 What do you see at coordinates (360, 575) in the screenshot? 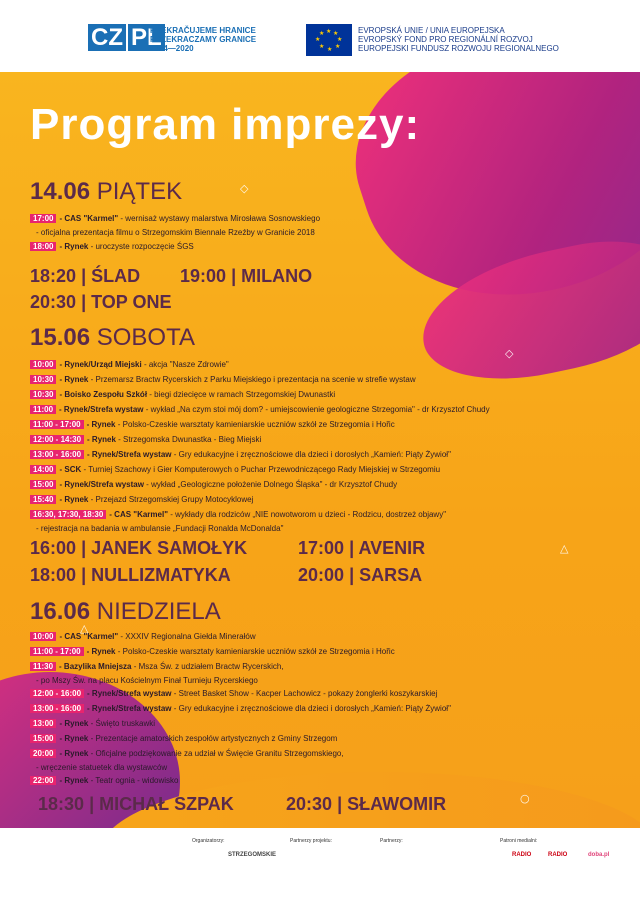
I see `band-entry: 20:00 | SARSA` at bounding box center [360, 575].